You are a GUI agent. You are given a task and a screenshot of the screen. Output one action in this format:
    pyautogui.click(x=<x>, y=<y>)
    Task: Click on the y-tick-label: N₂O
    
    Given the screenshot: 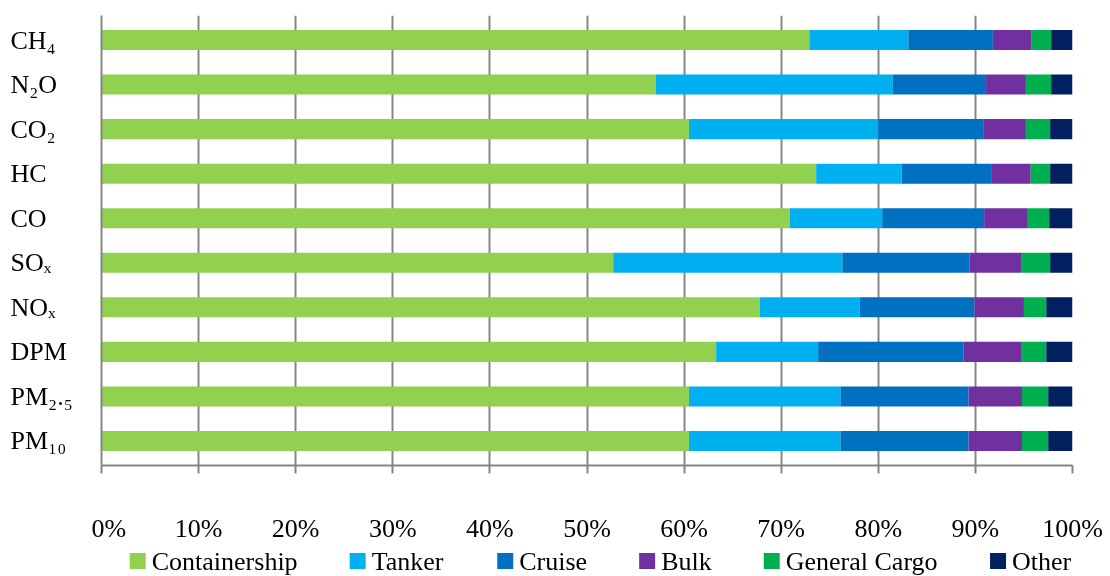 What is the action you would take?
    pyautogui.click(x=34, y=85)
    